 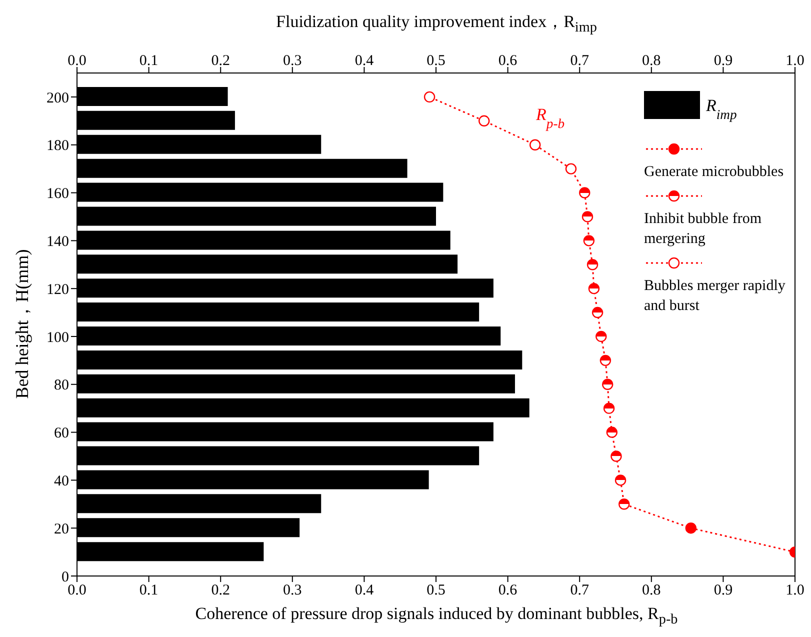 What do you see at coordinates (723, 61) in the screenshot?
I see `x-tick-label: 0.9` at bounding box center [723, 61].